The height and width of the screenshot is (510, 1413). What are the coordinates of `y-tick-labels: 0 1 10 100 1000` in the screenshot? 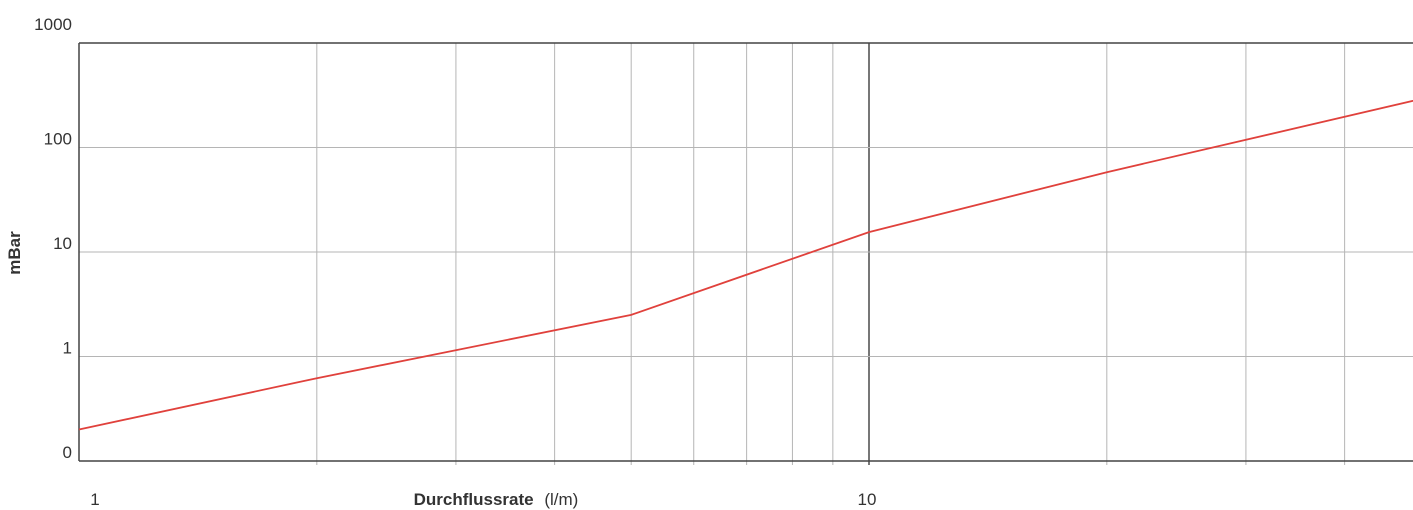 It's located at (53, 238).